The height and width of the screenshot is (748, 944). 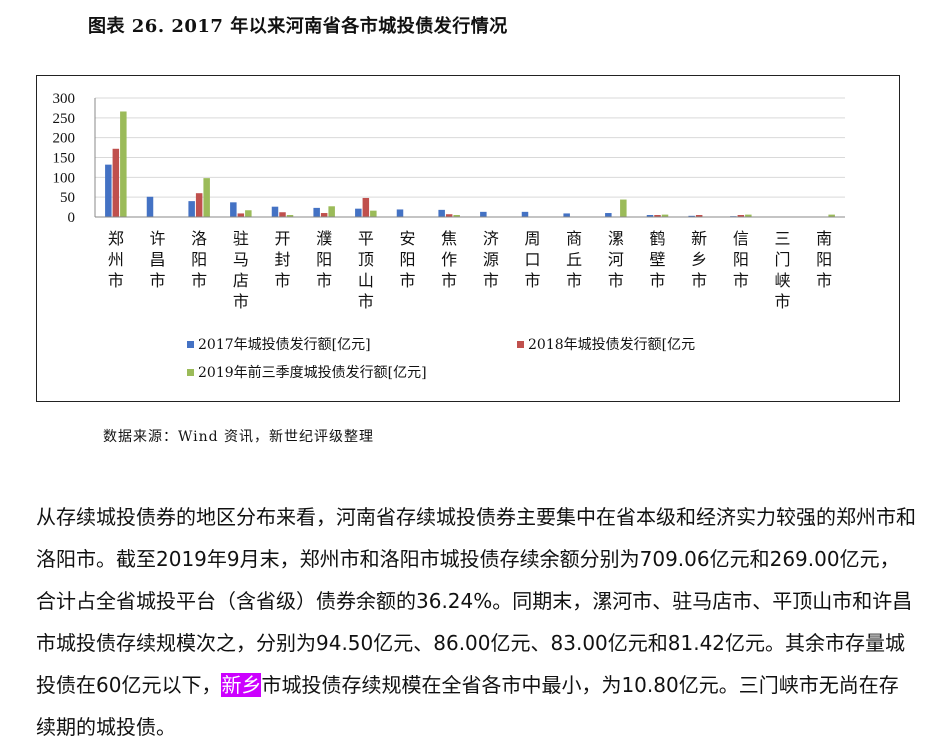 What do you see at coordinates (324, 238) in the screenshot?
I see `x-tick-label-char: 濮` at bounding box center [324, 238].